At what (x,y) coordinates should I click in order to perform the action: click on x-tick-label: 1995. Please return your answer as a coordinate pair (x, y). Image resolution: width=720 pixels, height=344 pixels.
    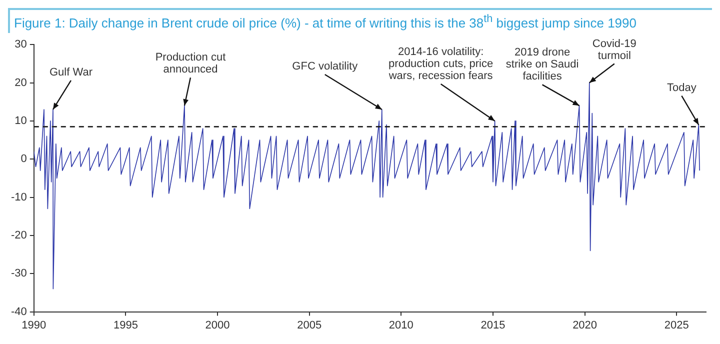
    Looking at the image, I should click on (125, 326).